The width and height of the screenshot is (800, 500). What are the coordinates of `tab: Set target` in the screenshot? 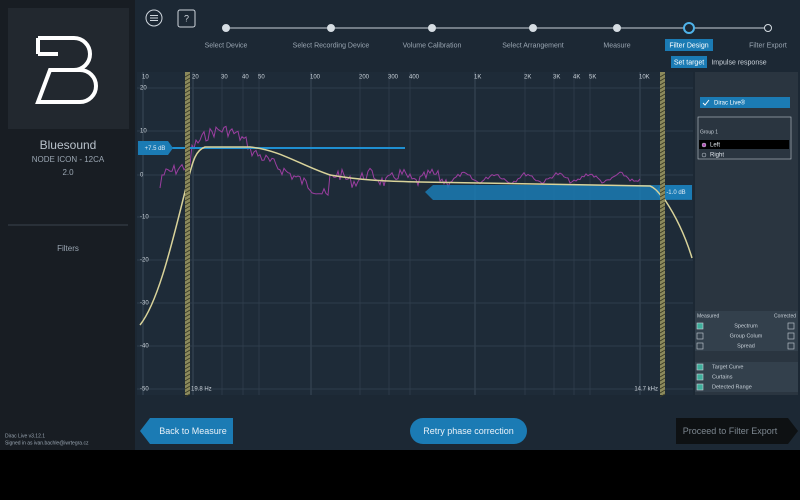 It's located at (689, 62).